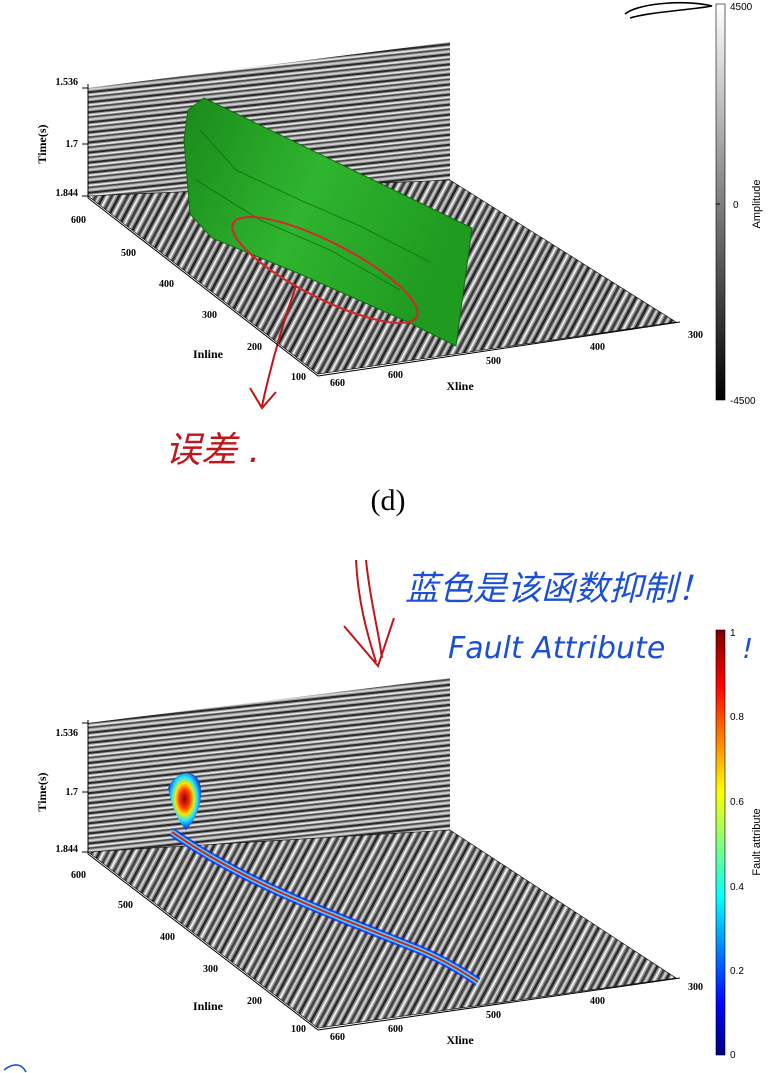 The image size is (776, 1073). What do you see at coordinates (325, 270) in the screenshot?
I see `error-highlight-ellipse` at bounding box center [325, 270].